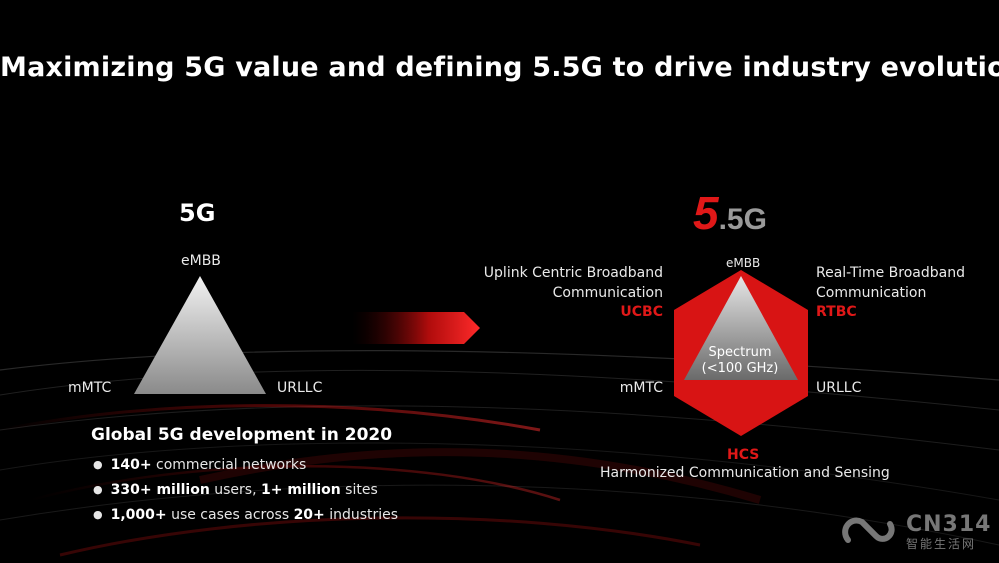  I want to click on urllc-label-right: URLLC, so click(839, 388).